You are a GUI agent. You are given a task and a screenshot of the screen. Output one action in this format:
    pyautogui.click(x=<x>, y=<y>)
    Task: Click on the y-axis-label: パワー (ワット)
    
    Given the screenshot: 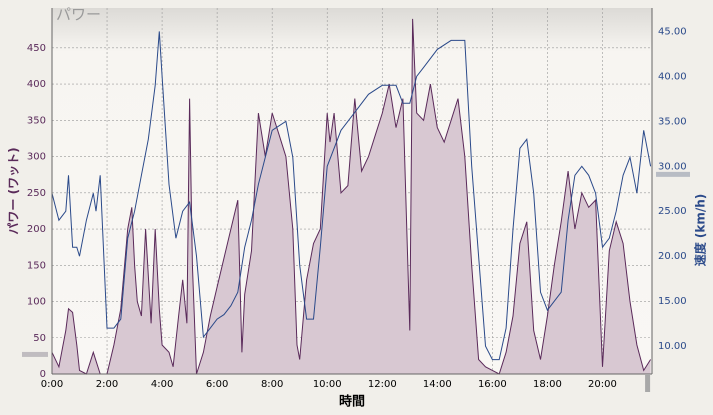 What is the action you would take?
    pyautogui.click(x=14, y=190)
    